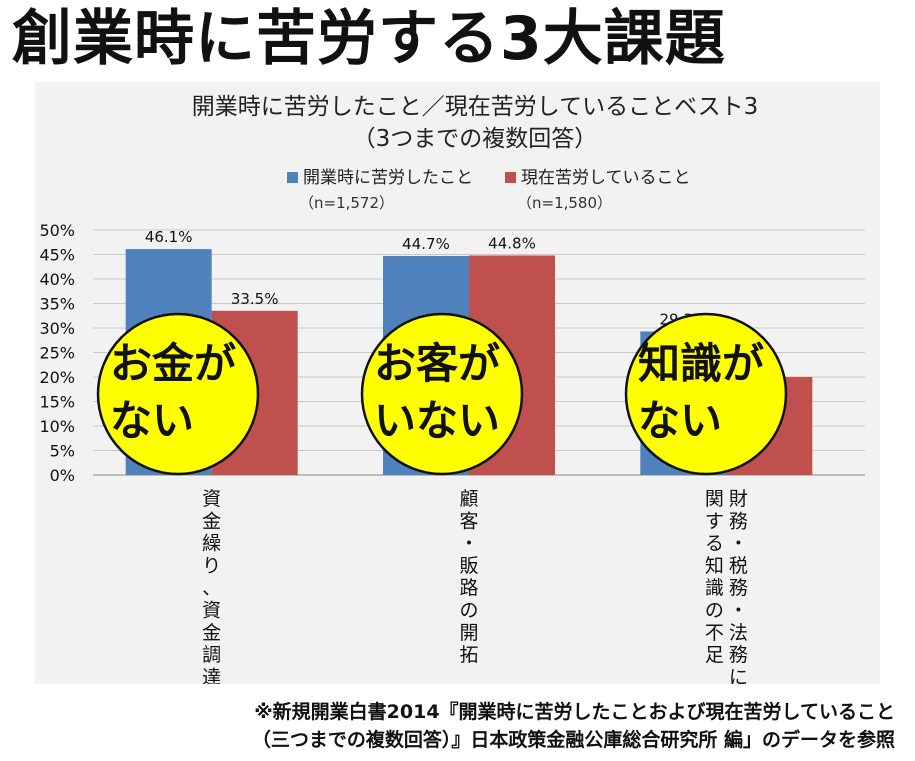 This screenshot has height=761, width=915. What do you see at coordinates (714, 633) in the screenshot?
I see `x-category-label-char: 不` at bounding box center [714, 633].